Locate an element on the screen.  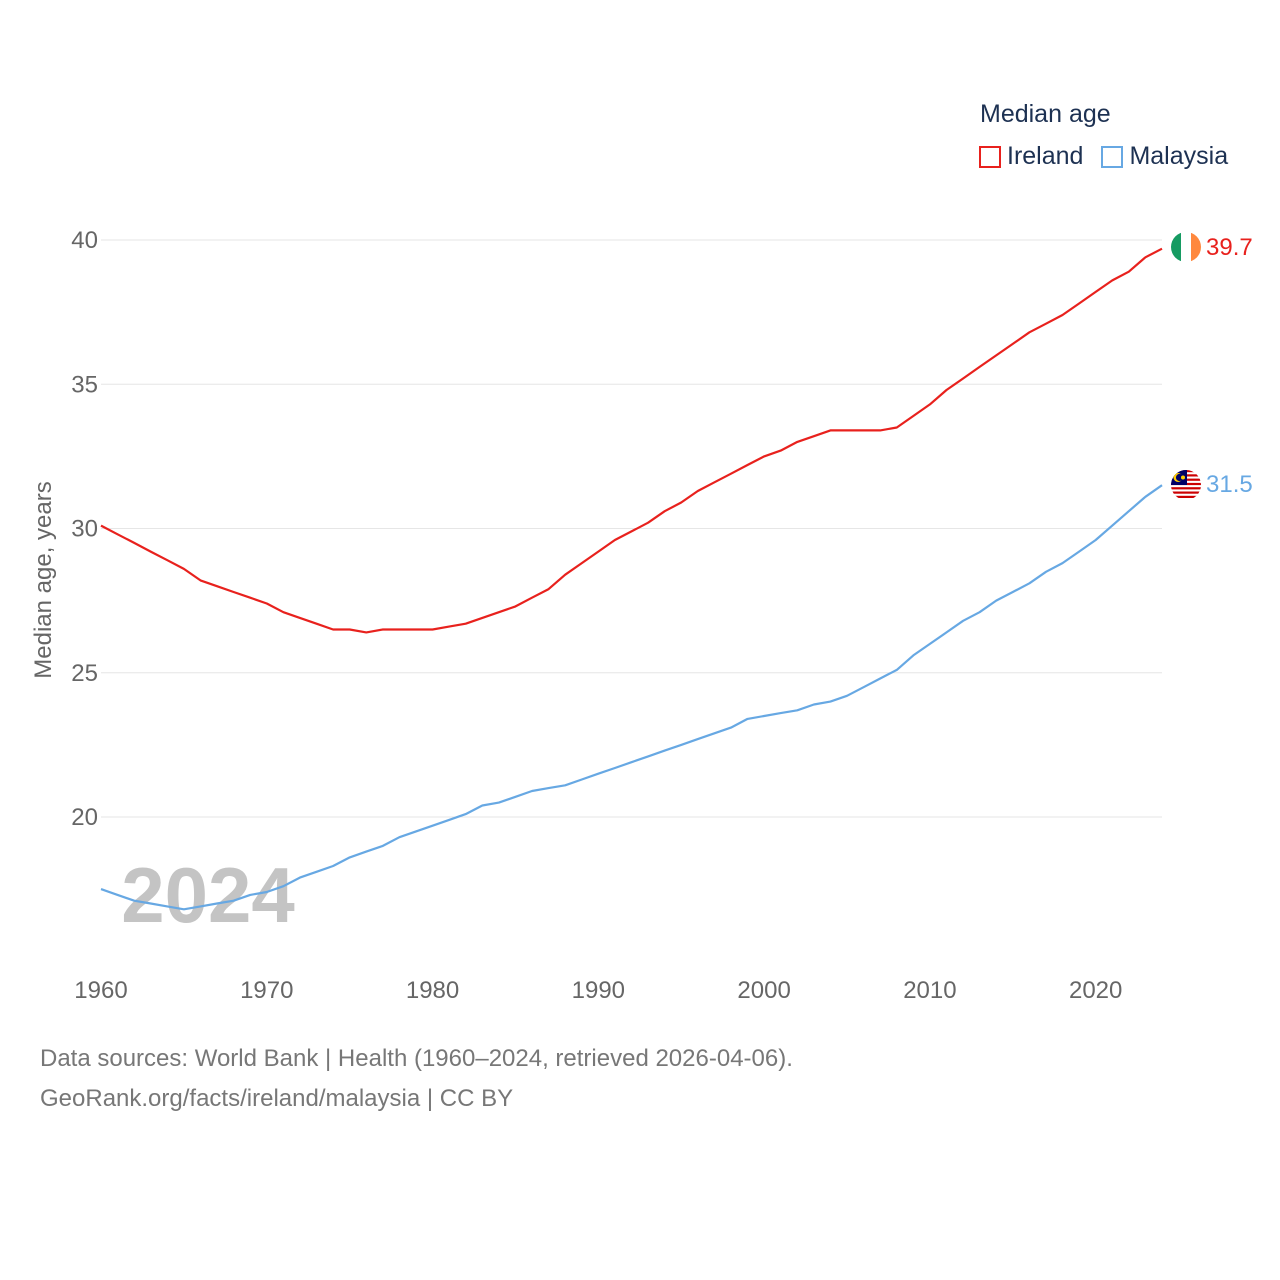
malaysia-end-value: 31.5 is located at coordinates (1229, 484).